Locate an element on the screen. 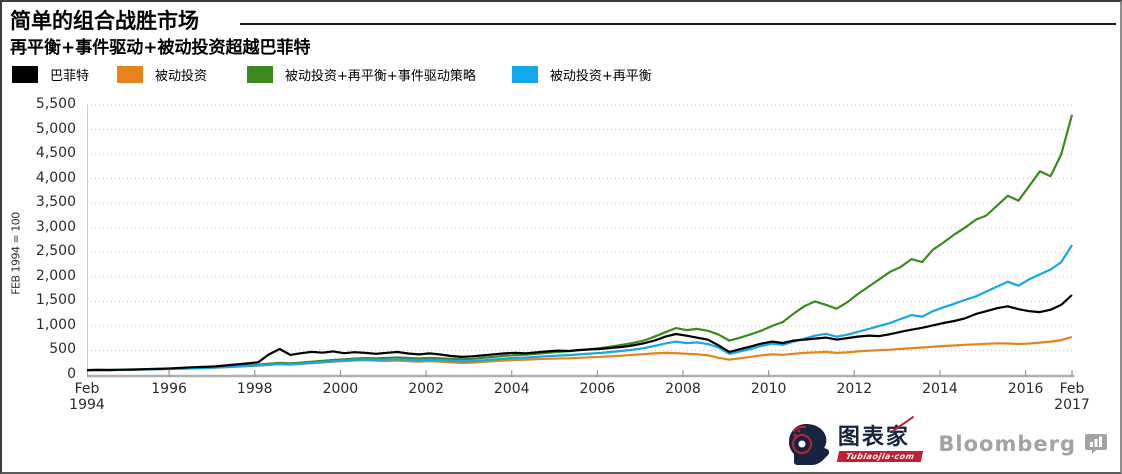 The image size is (1122, 474). x-tick-label: 2008 is located at coordinates (683, 389).